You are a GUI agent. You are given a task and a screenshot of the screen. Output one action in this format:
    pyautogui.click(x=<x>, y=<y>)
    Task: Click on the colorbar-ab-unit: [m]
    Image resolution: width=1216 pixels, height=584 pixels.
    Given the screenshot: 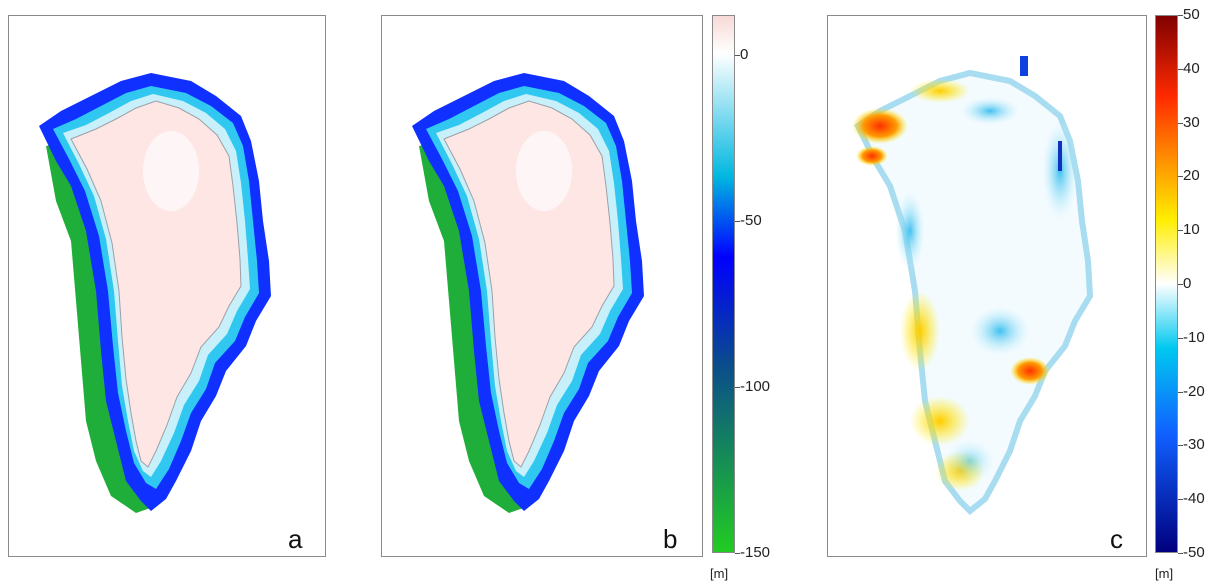 What is the action you would take?
    pyautogui.click(x=719, y=573)
    